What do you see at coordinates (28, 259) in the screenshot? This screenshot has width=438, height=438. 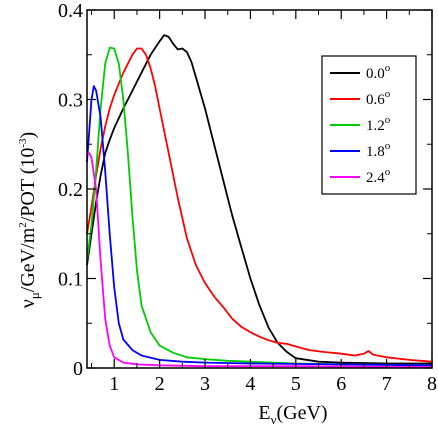 I see `y-axis-title-part: /GeV/m` at bounding box center [28, 259].